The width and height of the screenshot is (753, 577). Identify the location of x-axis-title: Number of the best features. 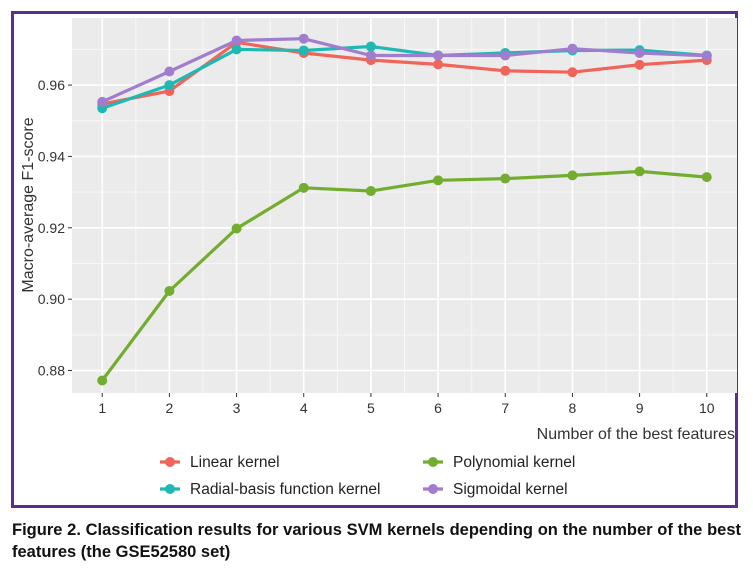
(636, 434).